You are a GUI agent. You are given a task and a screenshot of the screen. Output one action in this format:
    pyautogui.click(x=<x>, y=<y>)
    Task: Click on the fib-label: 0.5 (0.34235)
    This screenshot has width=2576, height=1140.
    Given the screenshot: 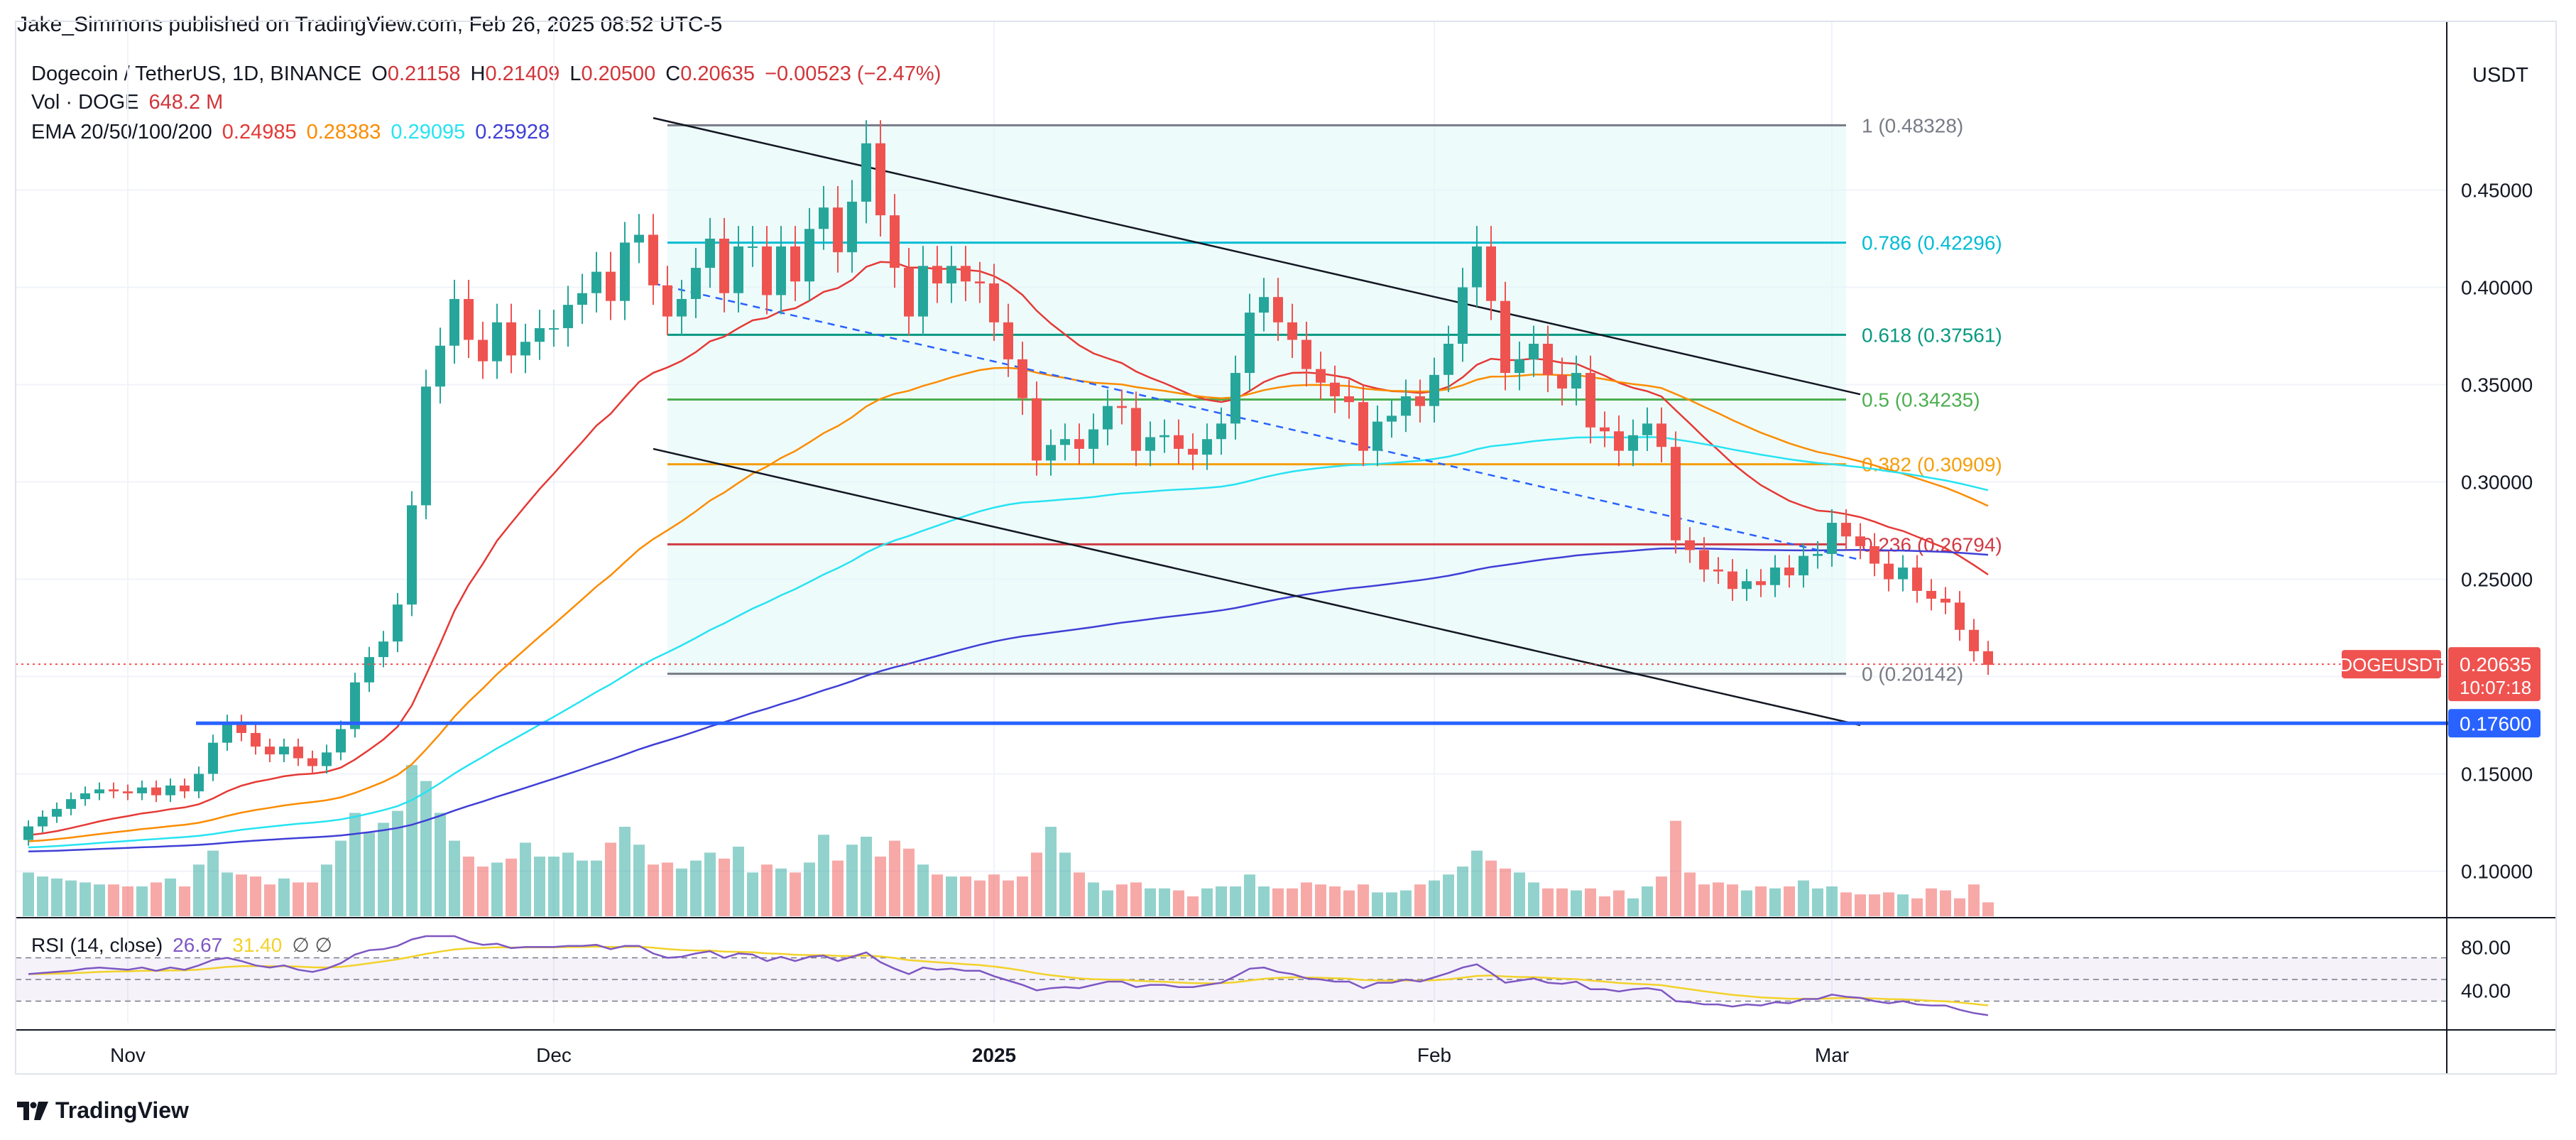 What is the action you would take?
    pyautogui.click(x=1921, y=400)
    